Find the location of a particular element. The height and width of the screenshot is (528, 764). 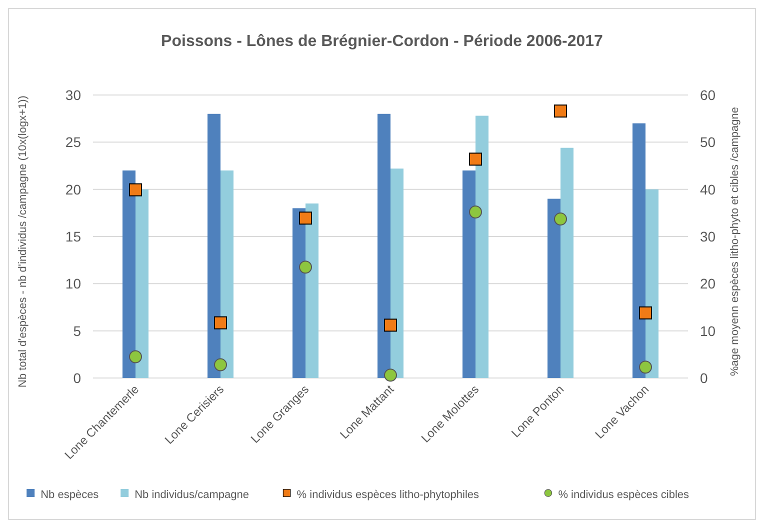

legend-label: Nb individus/campagne is located at coordinates (191, 495).